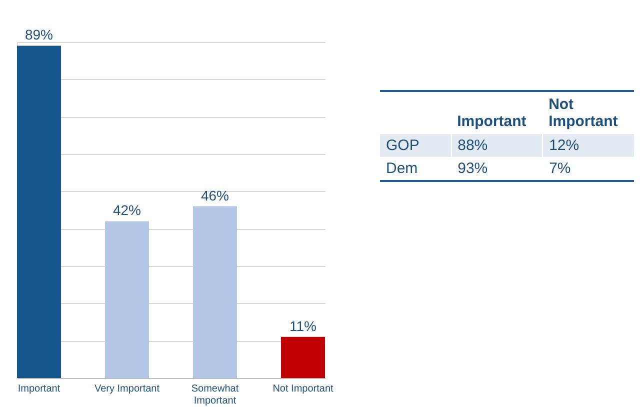 The height and width of the screenshot is (407, 640). What do you see at coordinates (497, 169) in the screenshot?
I see `data-label: 93%` at bounding box center [497, 169].